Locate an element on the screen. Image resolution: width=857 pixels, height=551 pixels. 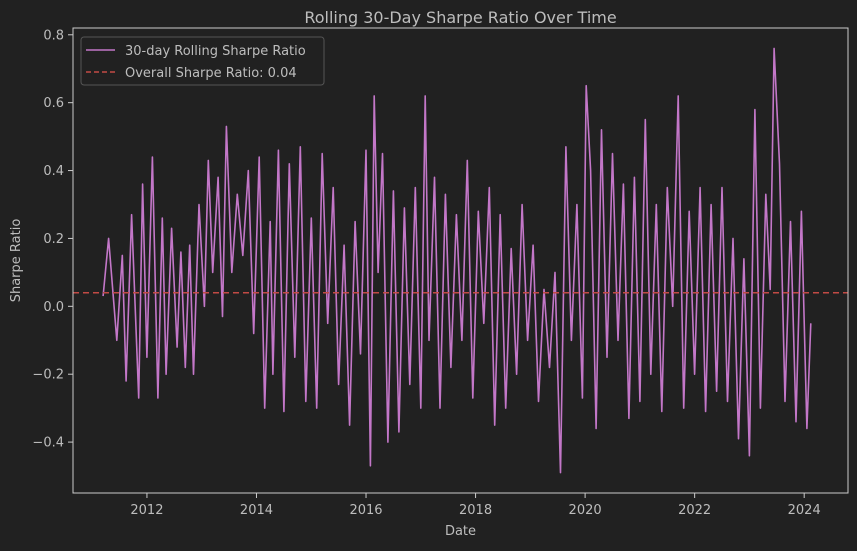
legend-label-overall: Overall Sharpe Ratio: 0.04 is located at coordinates (211, 73).